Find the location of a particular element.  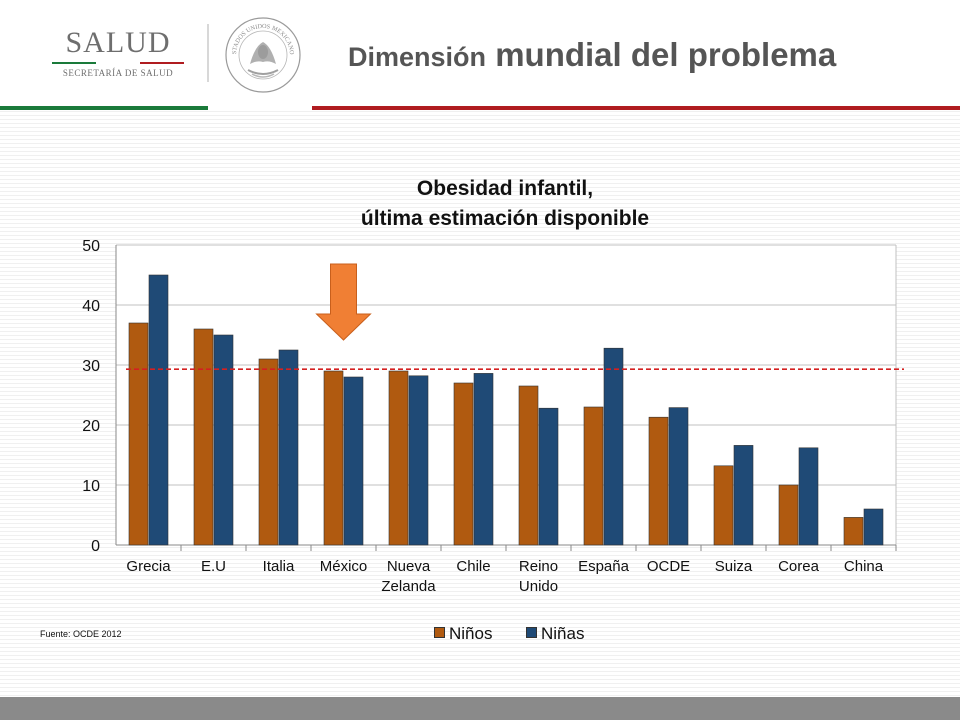

header-green-bar is located at coordinates (104, 108).